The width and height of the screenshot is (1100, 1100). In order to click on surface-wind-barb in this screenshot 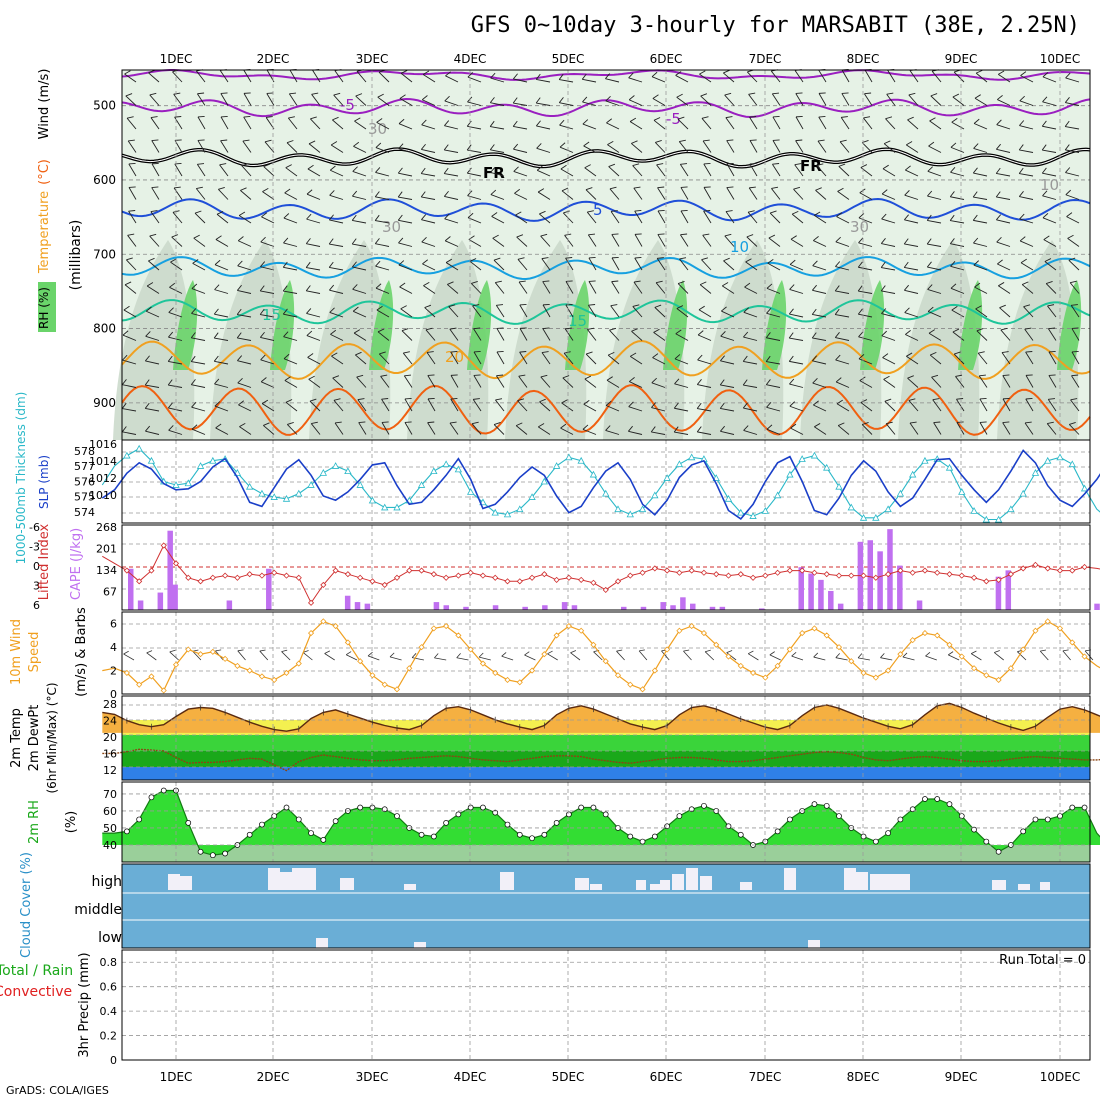, I will do `click(931, 656)`.